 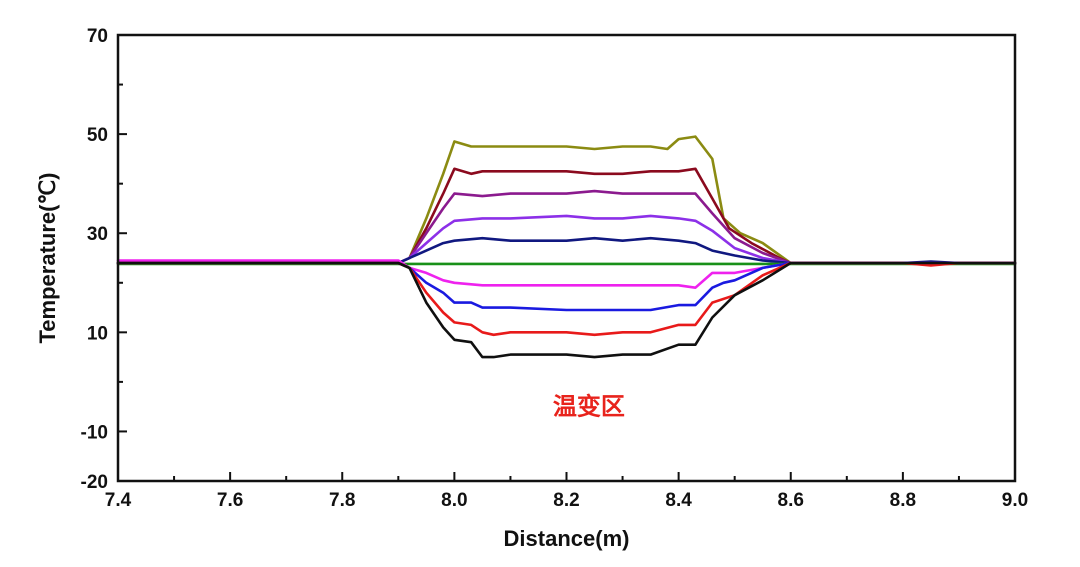 I want to click on y-tick-label: -20, so click(x=94, y=482).